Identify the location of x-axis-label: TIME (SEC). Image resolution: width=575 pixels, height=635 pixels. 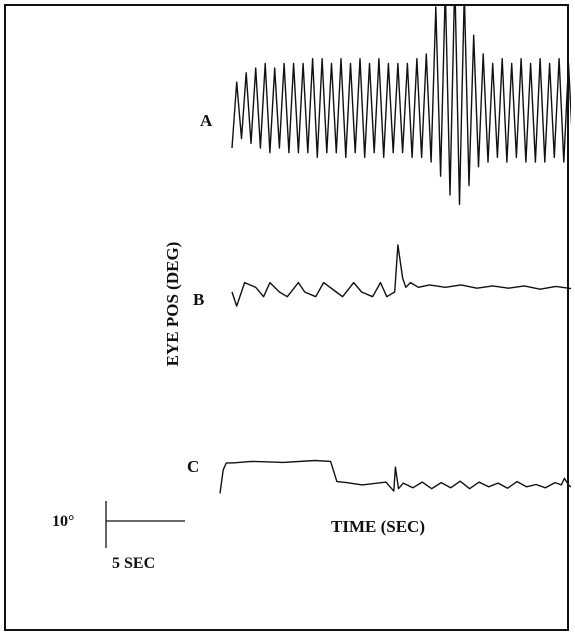
(378, 526).